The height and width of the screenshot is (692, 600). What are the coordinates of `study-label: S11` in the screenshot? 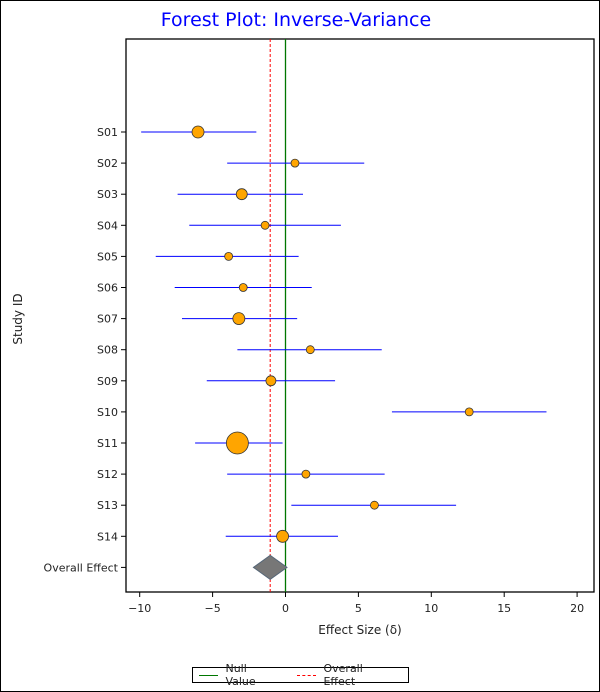 It's located at (107, 443).